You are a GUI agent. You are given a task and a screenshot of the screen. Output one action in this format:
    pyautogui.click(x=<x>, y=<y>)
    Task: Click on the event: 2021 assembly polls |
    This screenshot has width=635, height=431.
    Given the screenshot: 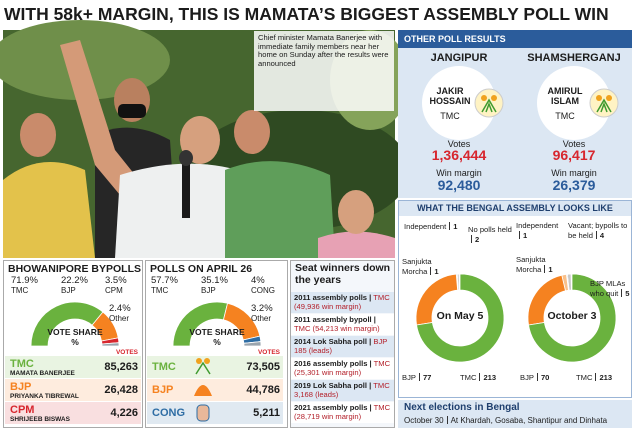 What is the action you would take?
    pyautogui.click(x=333, y=407)
    